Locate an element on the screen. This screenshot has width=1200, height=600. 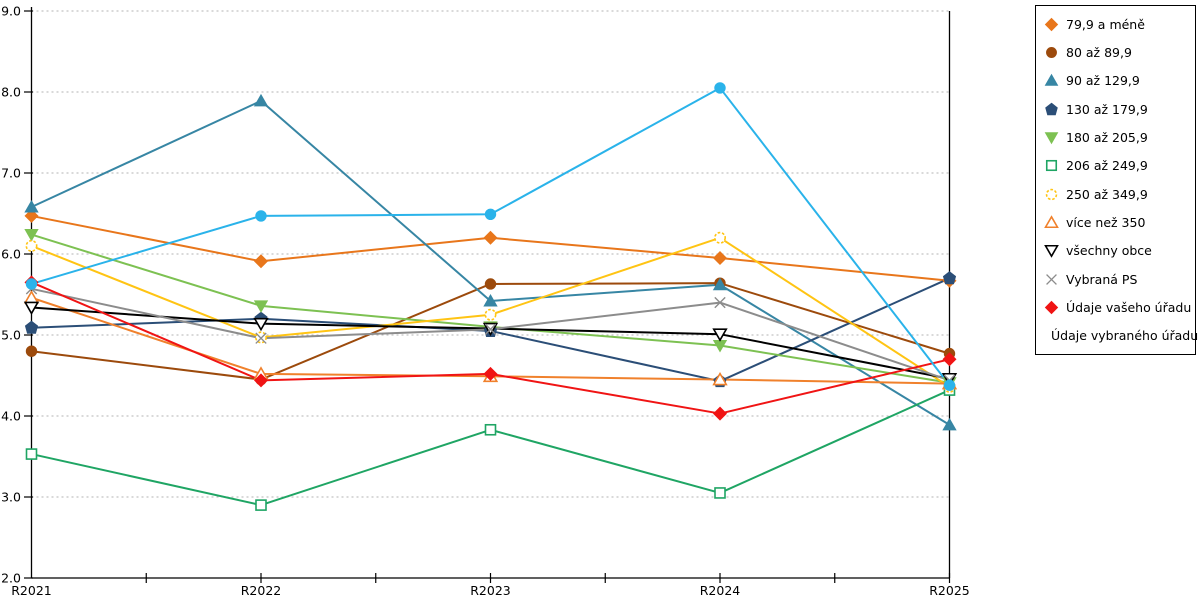
legend-label: 80 až 89,9 is located at coordinates (1099, 52).